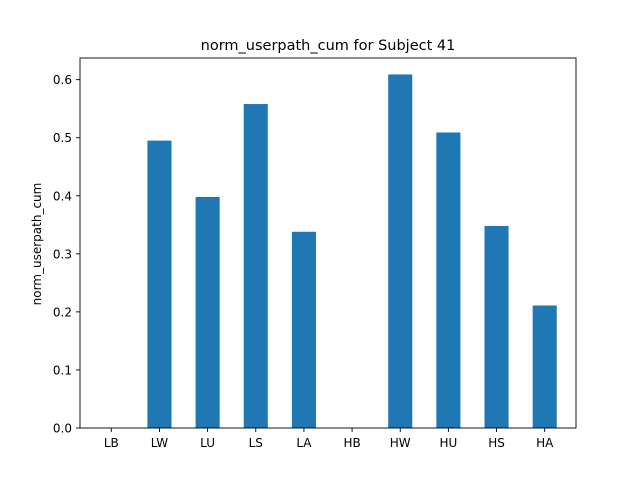 This screenshot has width=640, height=480. I want to click on x-tick-label: HA, so click(545, 443).